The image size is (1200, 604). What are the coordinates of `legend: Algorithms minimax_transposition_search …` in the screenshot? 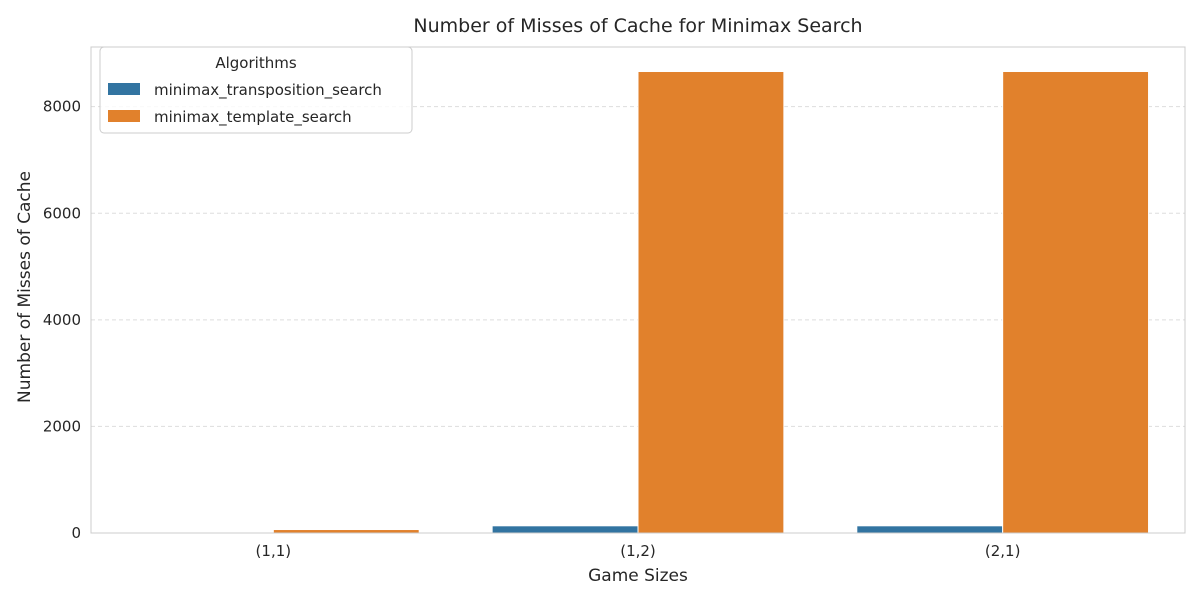 It's located at (256, 90).